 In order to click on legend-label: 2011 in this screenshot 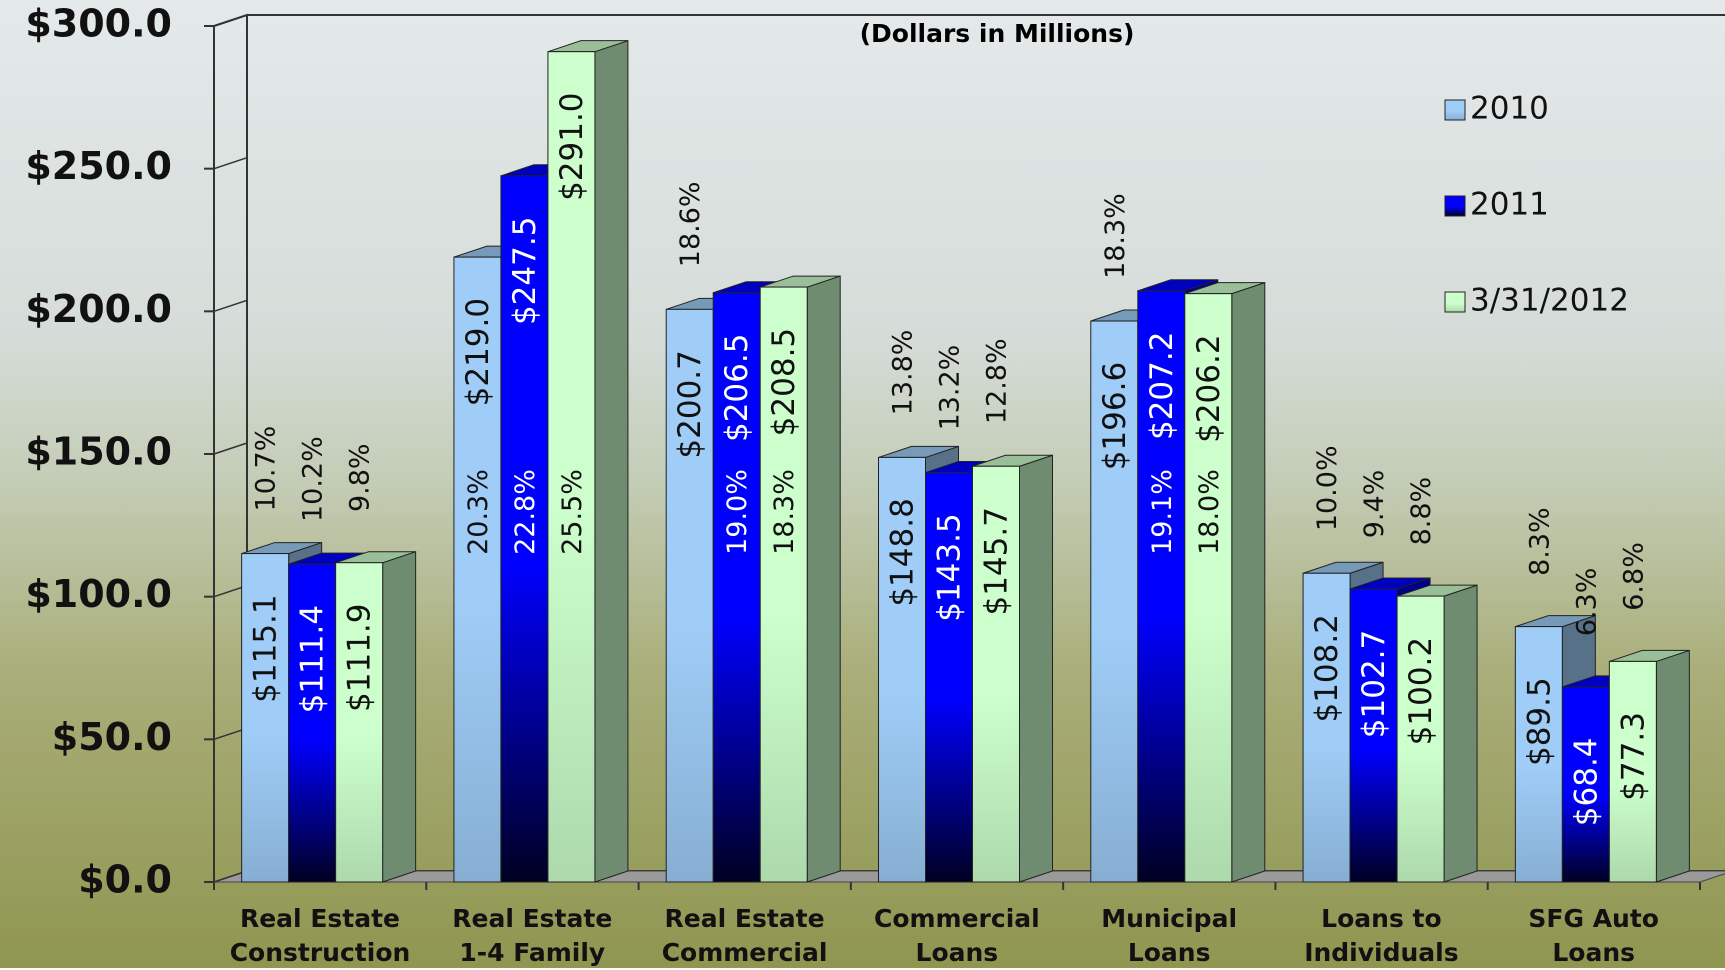, I will do `click(1509, 205)`.